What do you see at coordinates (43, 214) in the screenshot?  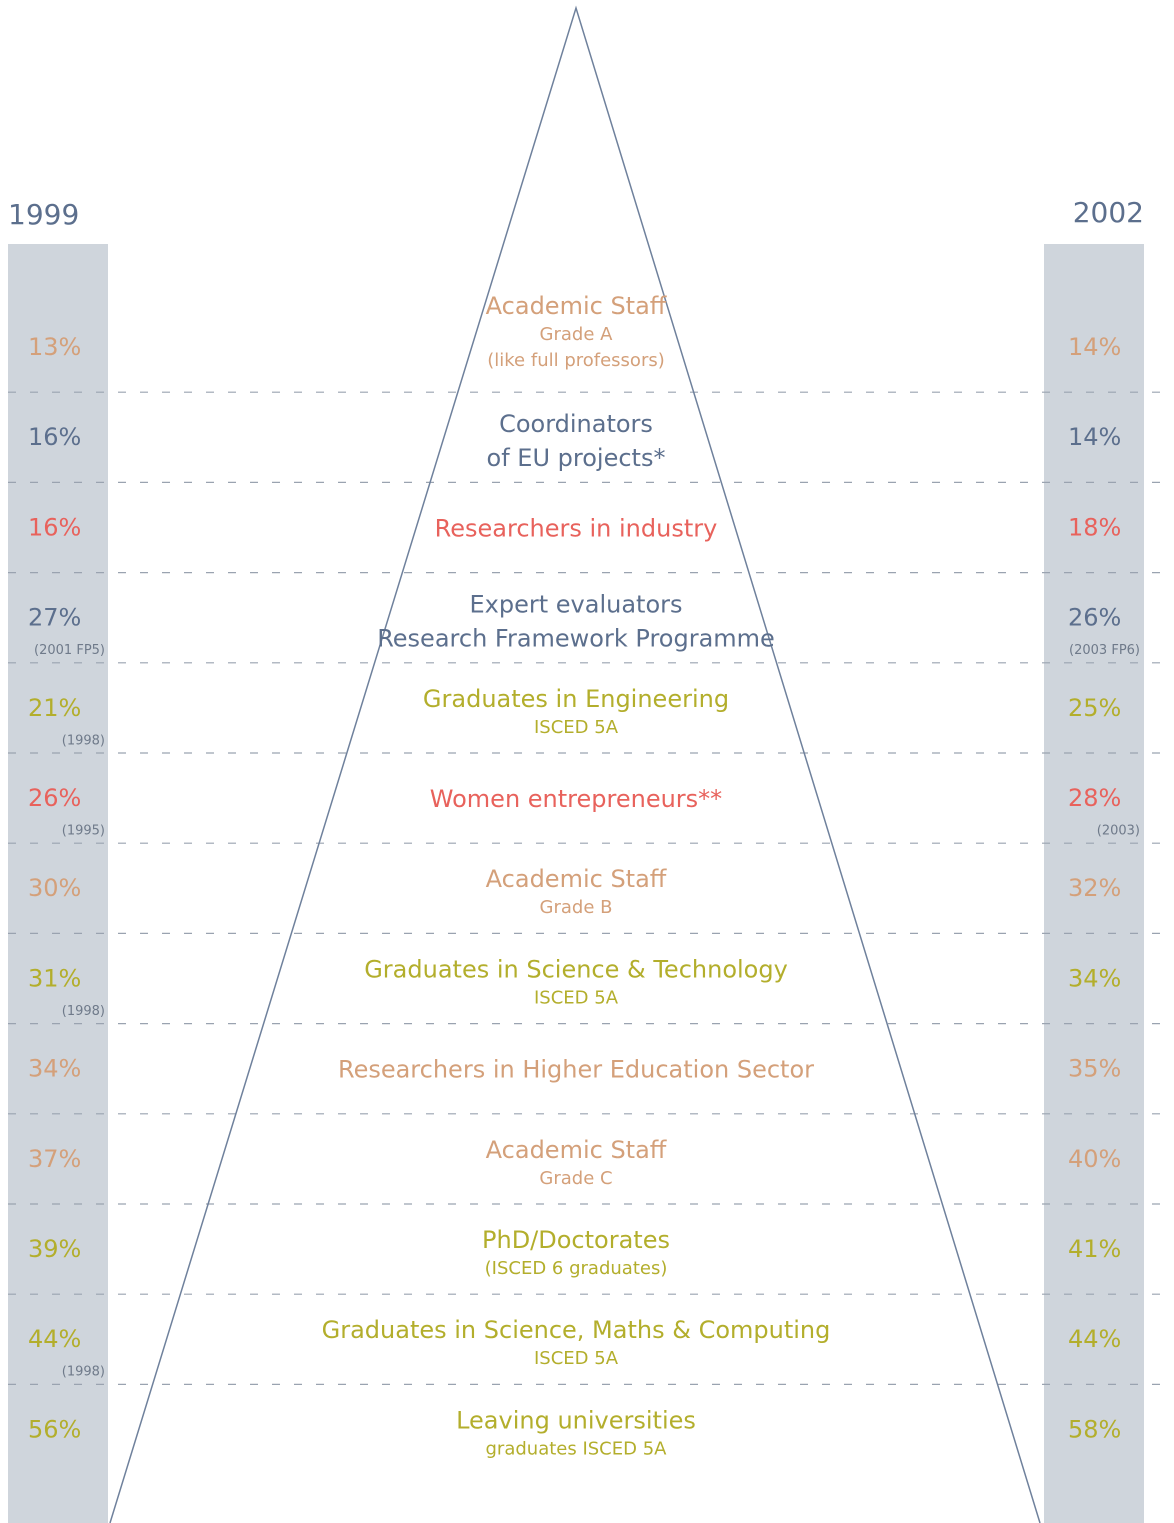 I see `left-year: 1999` at bounding box center [43, 214].